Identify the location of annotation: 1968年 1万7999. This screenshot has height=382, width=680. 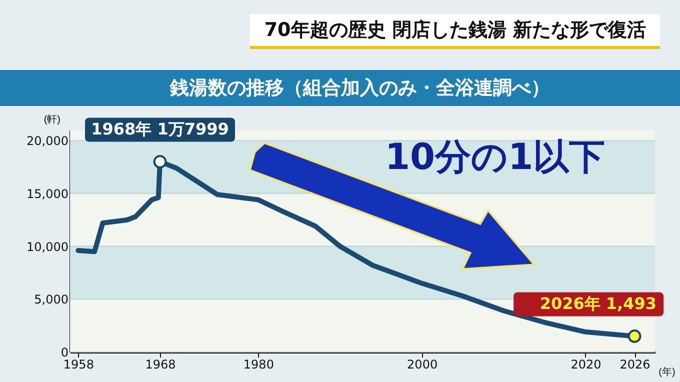
(160, 129).